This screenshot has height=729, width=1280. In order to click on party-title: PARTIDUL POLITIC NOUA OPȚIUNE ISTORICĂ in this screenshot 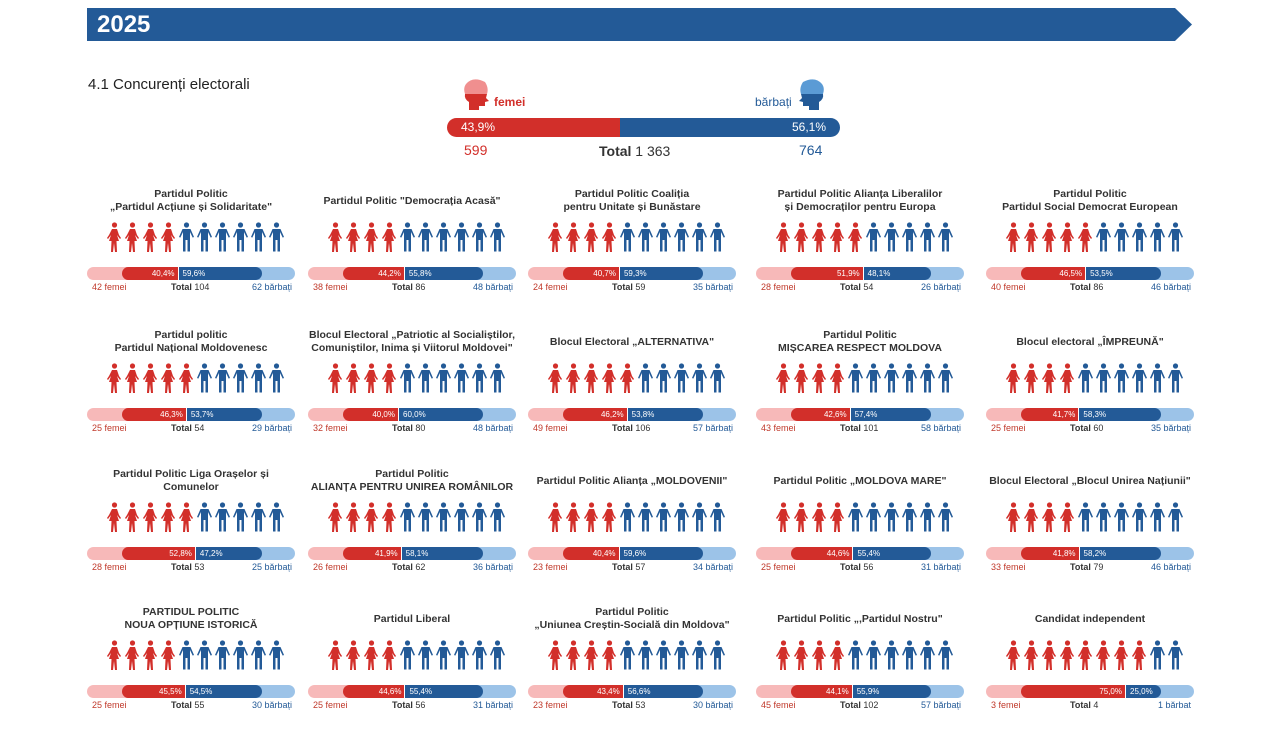, I will do `click(191, 618)`.